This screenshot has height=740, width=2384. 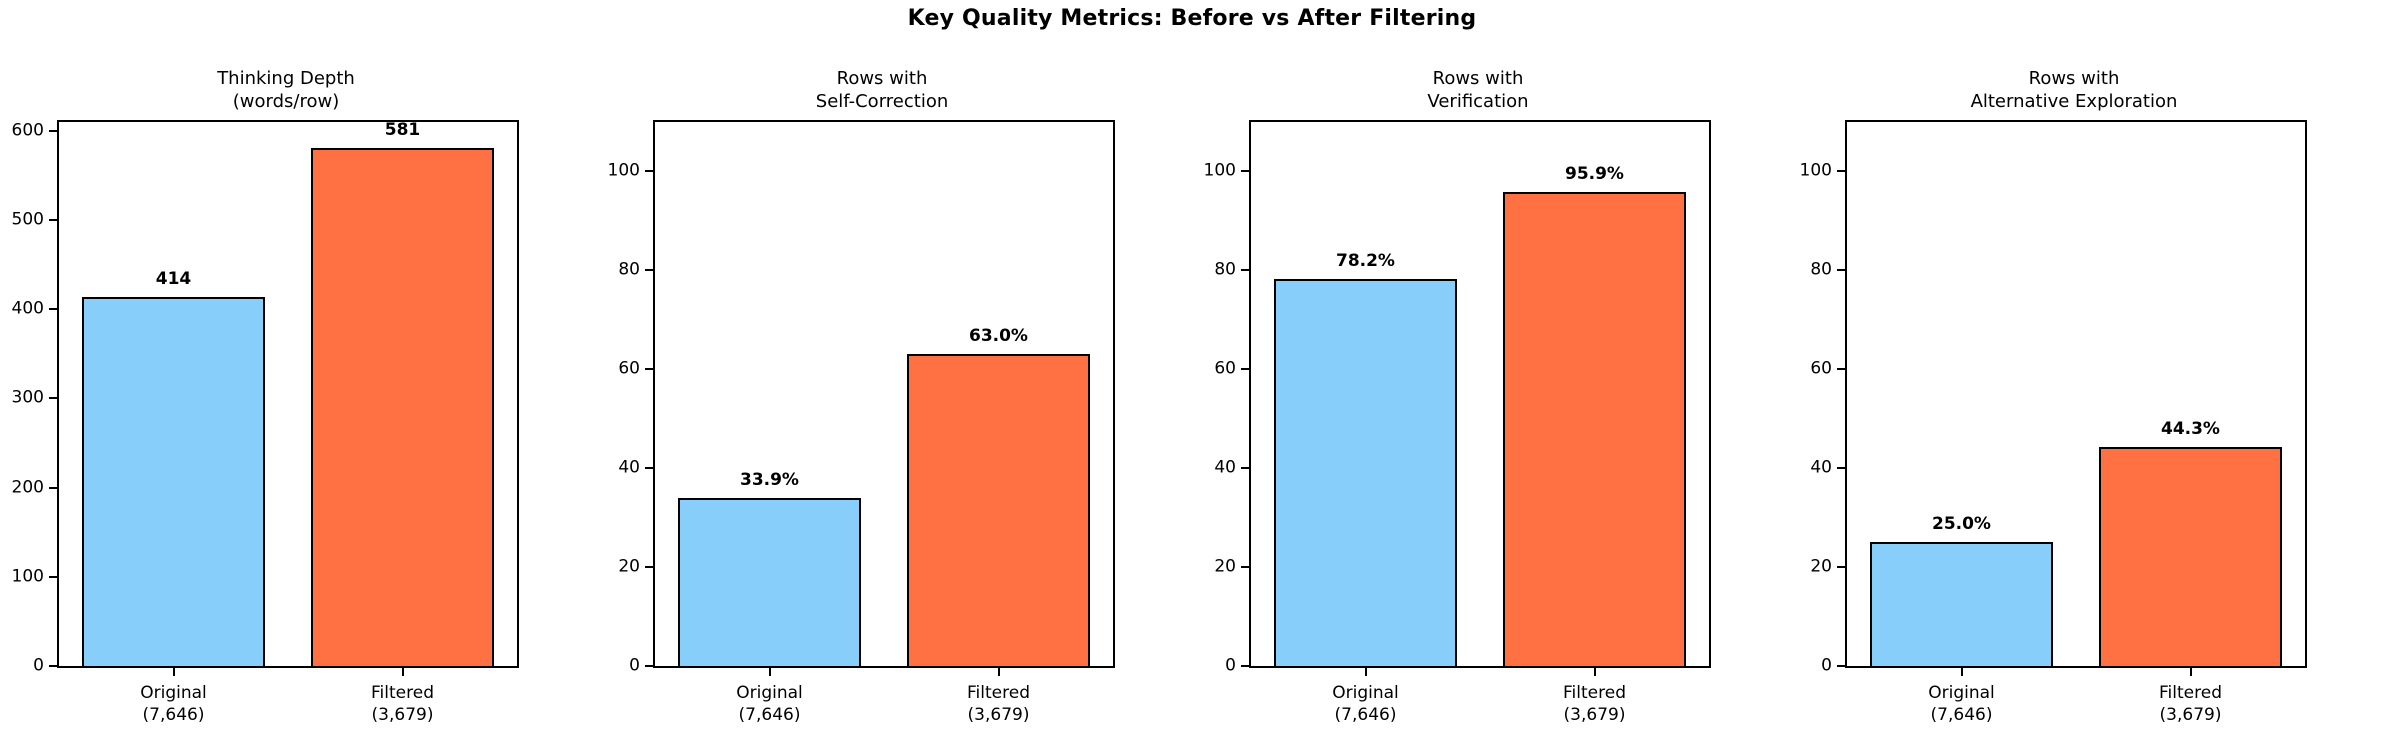 I want to click on bar-value-label: 63.0%, so click(x=998, y=336).